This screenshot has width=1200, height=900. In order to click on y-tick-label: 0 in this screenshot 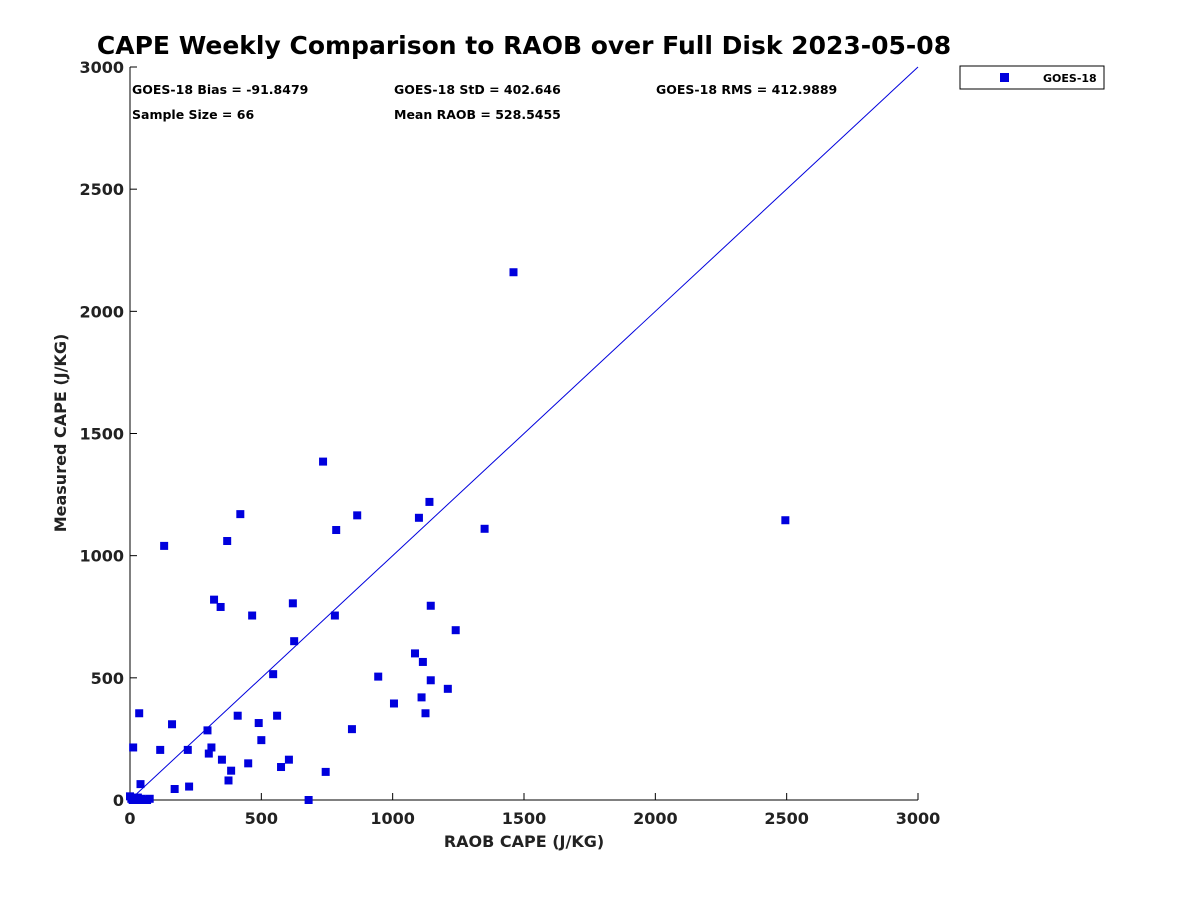, I will do `click(118, 800)`.